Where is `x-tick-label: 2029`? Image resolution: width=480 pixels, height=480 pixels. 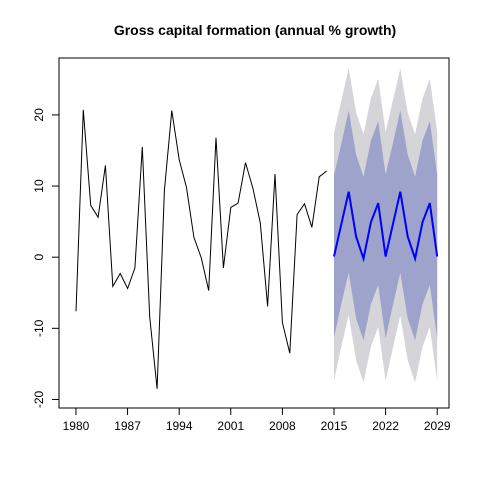 x-tick-label: 2029 is located at coordinates (437, 426).